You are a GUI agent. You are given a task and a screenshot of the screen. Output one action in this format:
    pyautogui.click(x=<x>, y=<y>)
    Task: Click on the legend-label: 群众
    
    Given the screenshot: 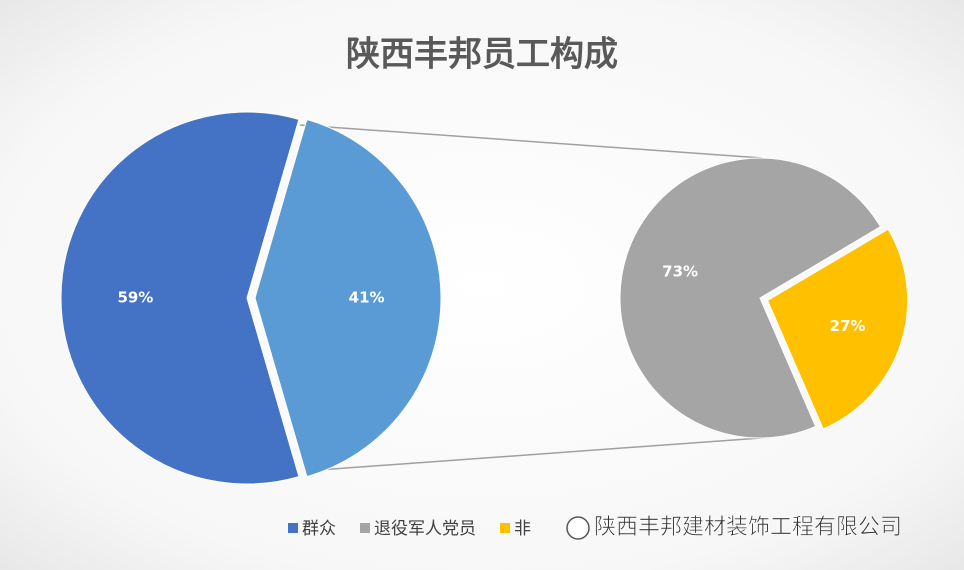 What is the action you would take?
    pyautogui.click(x=319, y=529)
    